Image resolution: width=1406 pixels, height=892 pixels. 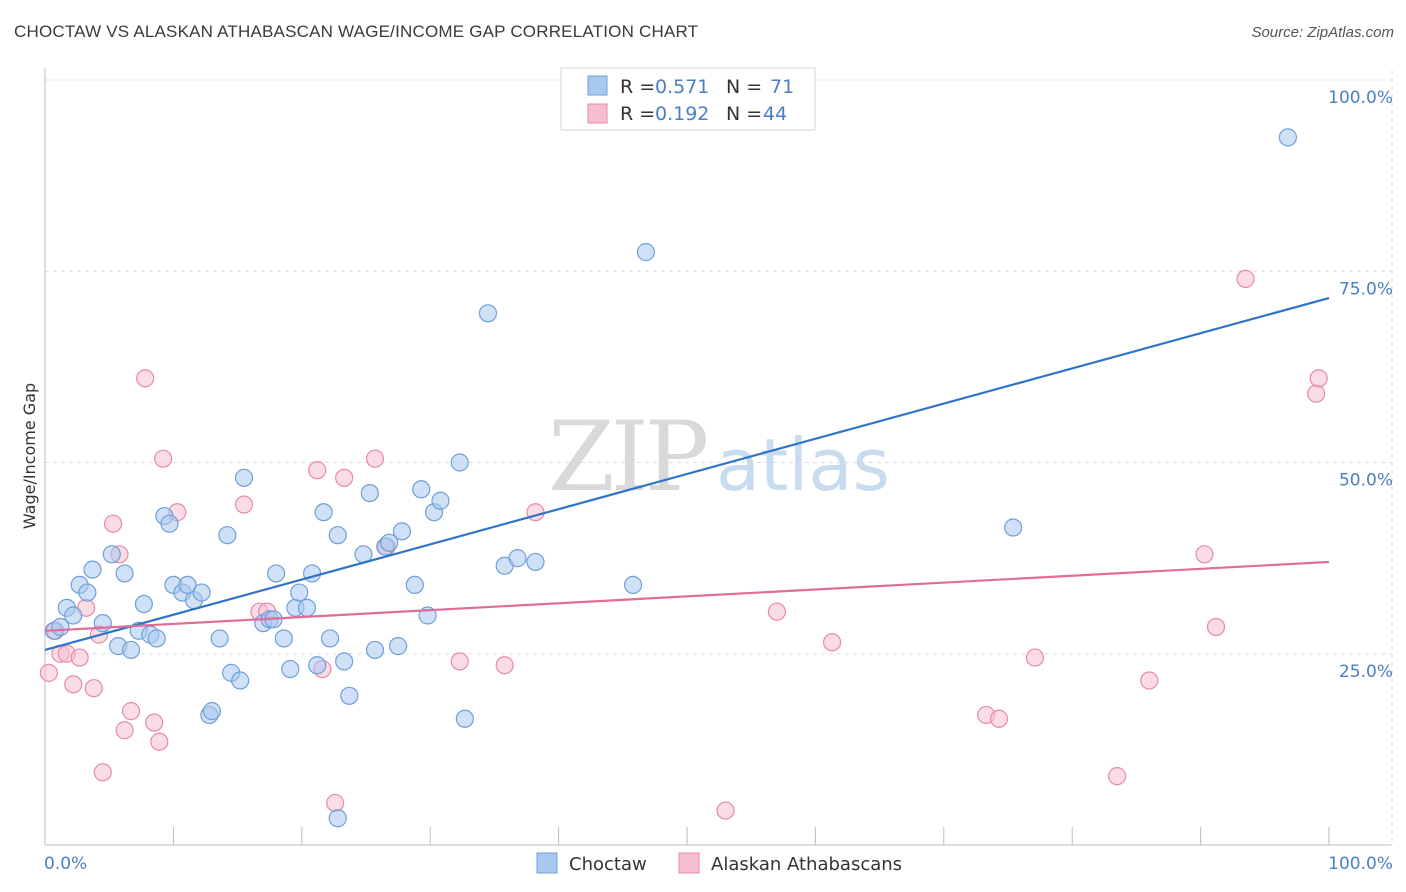 What do you see at coordinates (682, 114) in the screenshot?
I see `legend-r-value-2: 0.192` at bounding box center [682, 114].